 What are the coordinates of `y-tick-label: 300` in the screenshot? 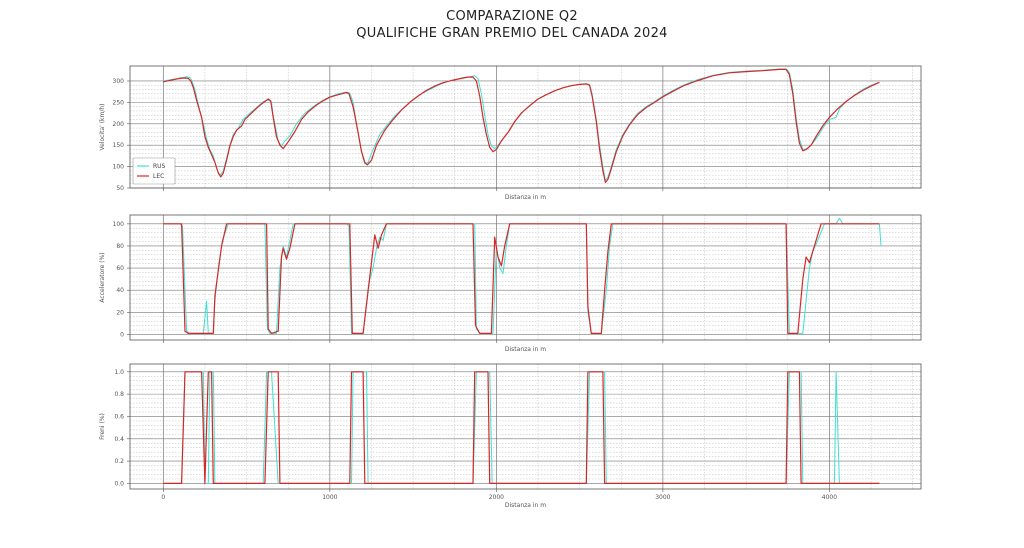 It's located at (119, 81).